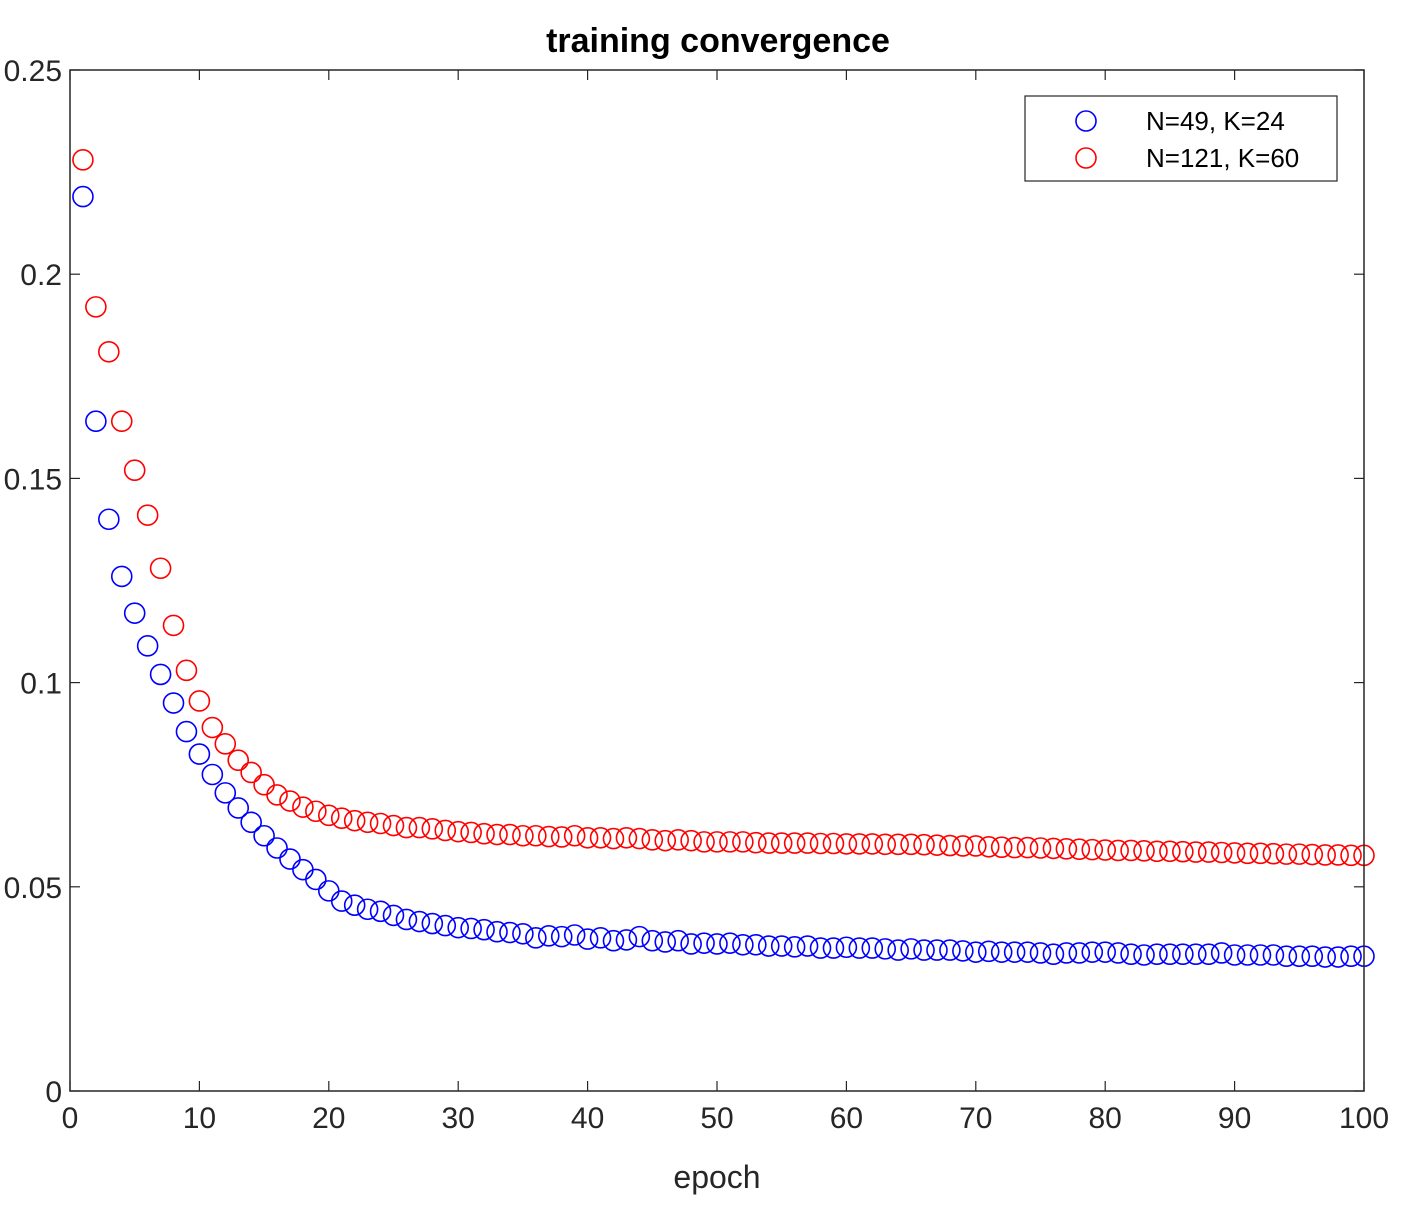 The image size is (1409, 1208). Describe the element at coordinates (53, 1092) in the screenshot. I see `y-tick-label: 0` at that location.